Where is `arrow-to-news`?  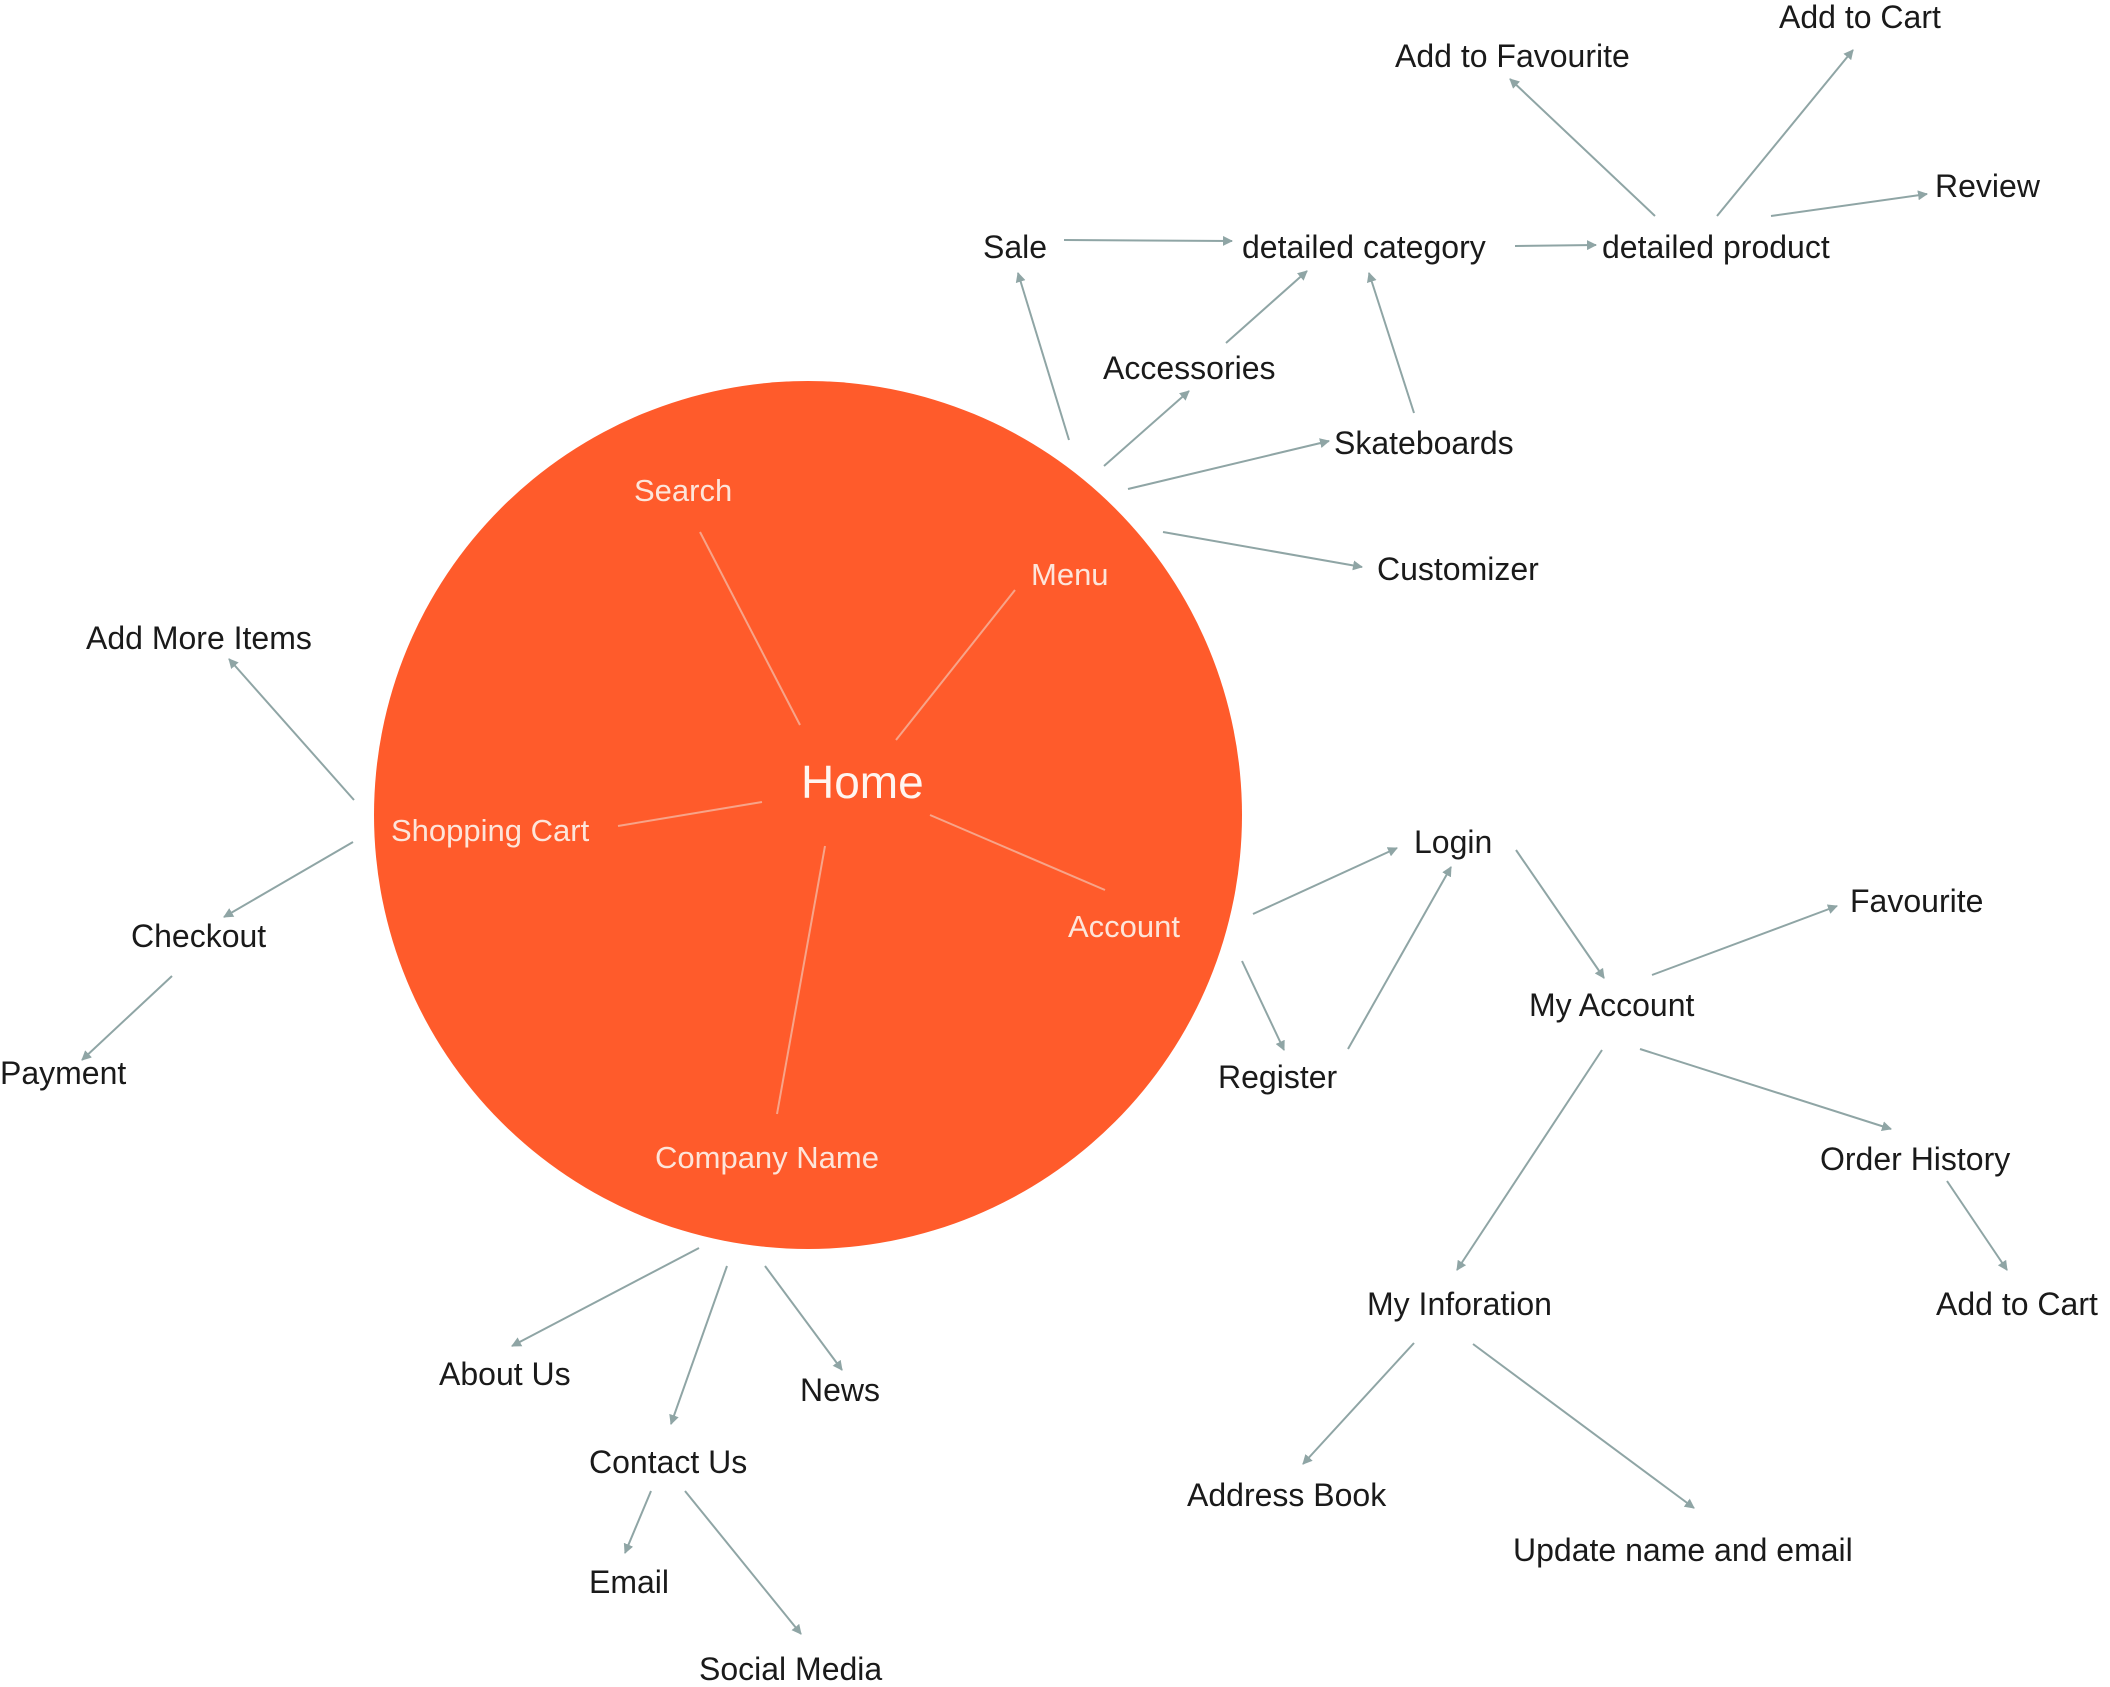 arrow-to-news is located at coordinates (803, 1318).